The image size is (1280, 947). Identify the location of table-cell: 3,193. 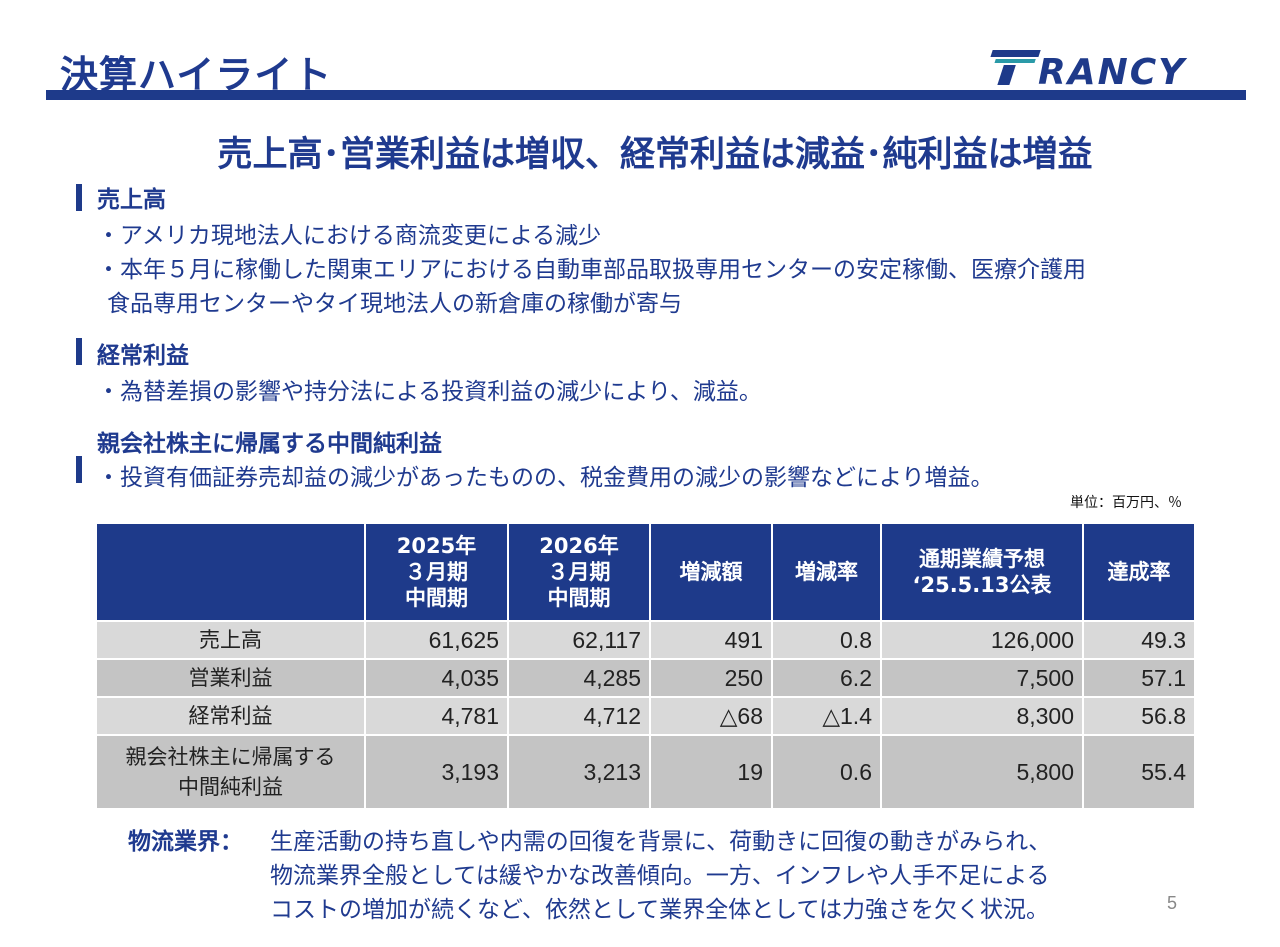
(436, 772).